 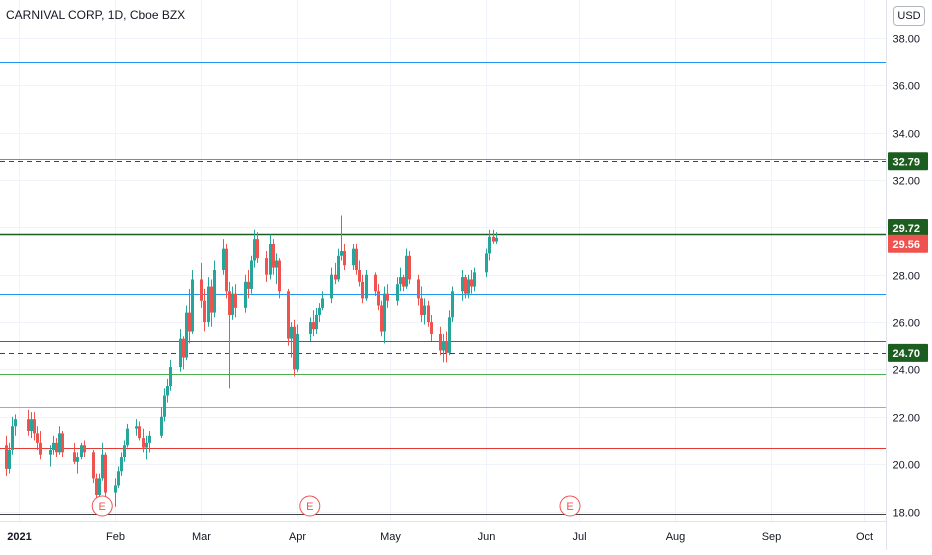 I want to click on price-tick-label: 20.00, so click(x=906, y=466).